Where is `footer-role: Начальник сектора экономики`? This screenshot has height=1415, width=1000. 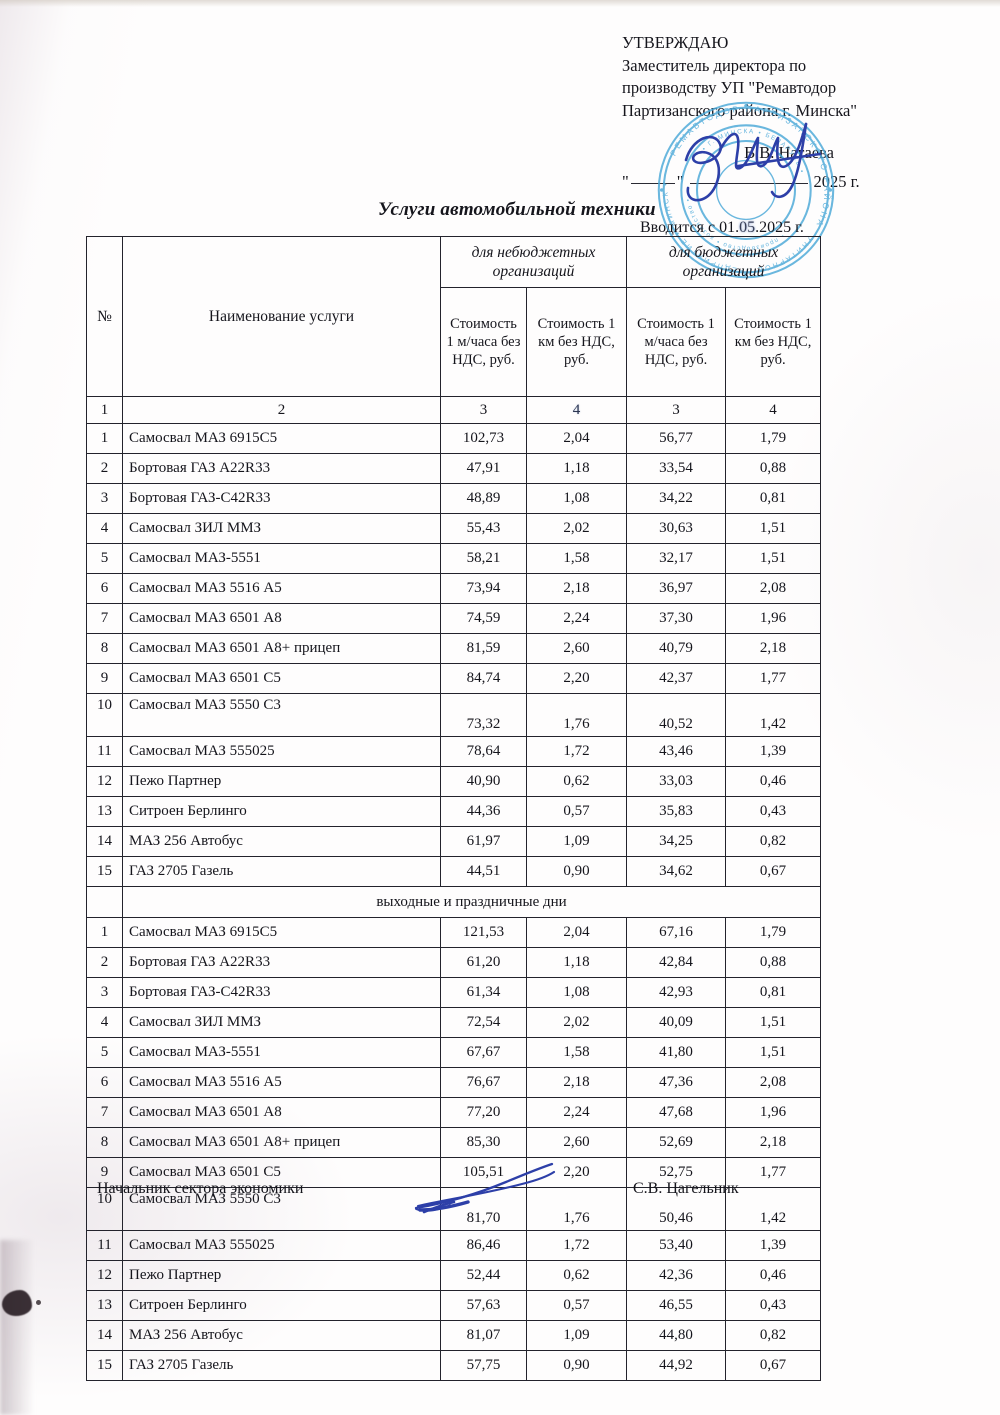
footer-role: Начальник сектора экономики is located at coordinates (200, 1188).